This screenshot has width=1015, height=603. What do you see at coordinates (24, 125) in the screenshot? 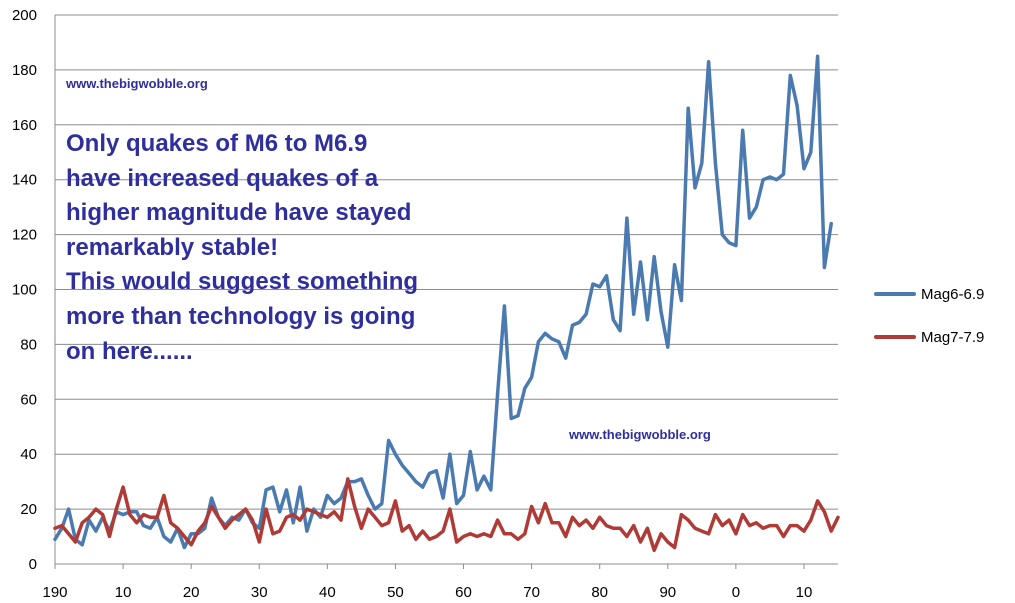
I see `y-tick-label: 160` at bounding box center [24, 125].